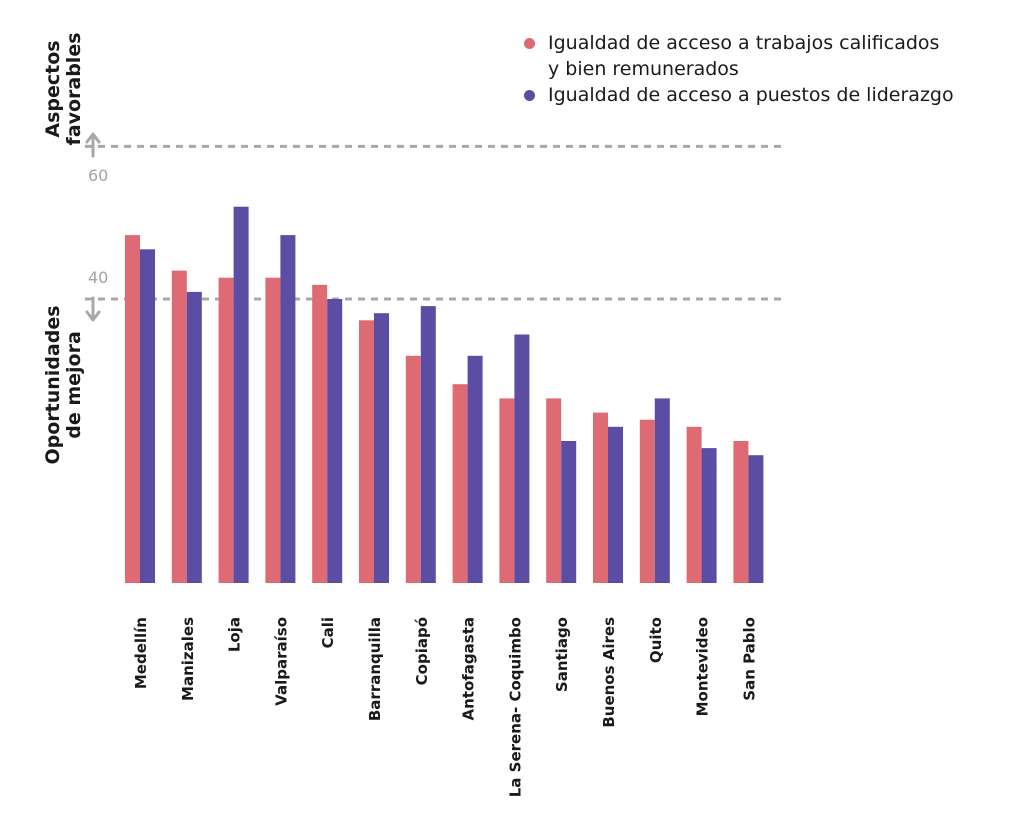 Image resolution: width=1024 pixels, height=830 pixels. Describe the element at coordinates (328, 632) in the screenshot. I see `x-tick-label: Cali` at that location.